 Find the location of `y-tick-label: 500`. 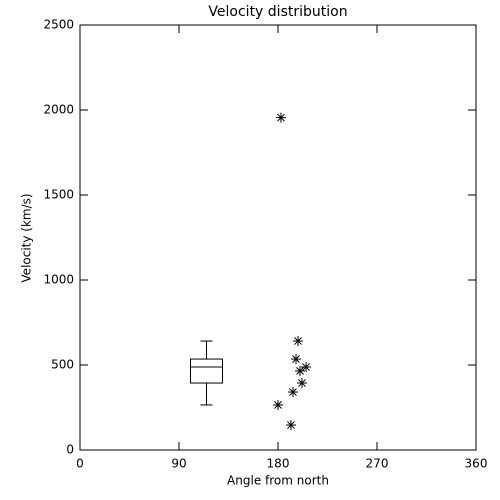

y-tick-label: 500 is located at coordinates (62, 365).